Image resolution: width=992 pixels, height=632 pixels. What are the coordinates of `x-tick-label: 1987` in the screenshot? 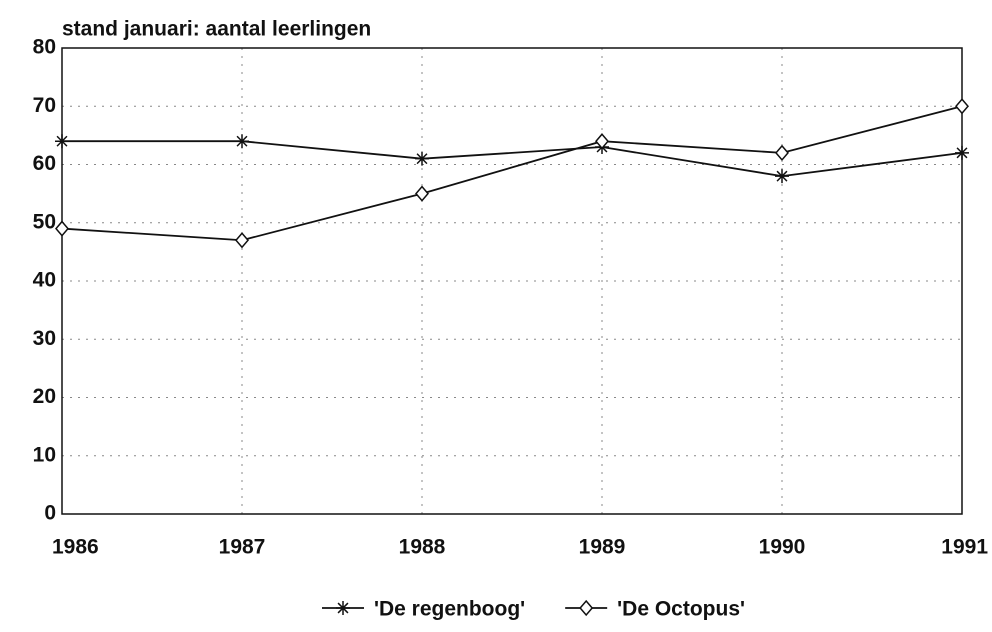 It's located at (242, 547).